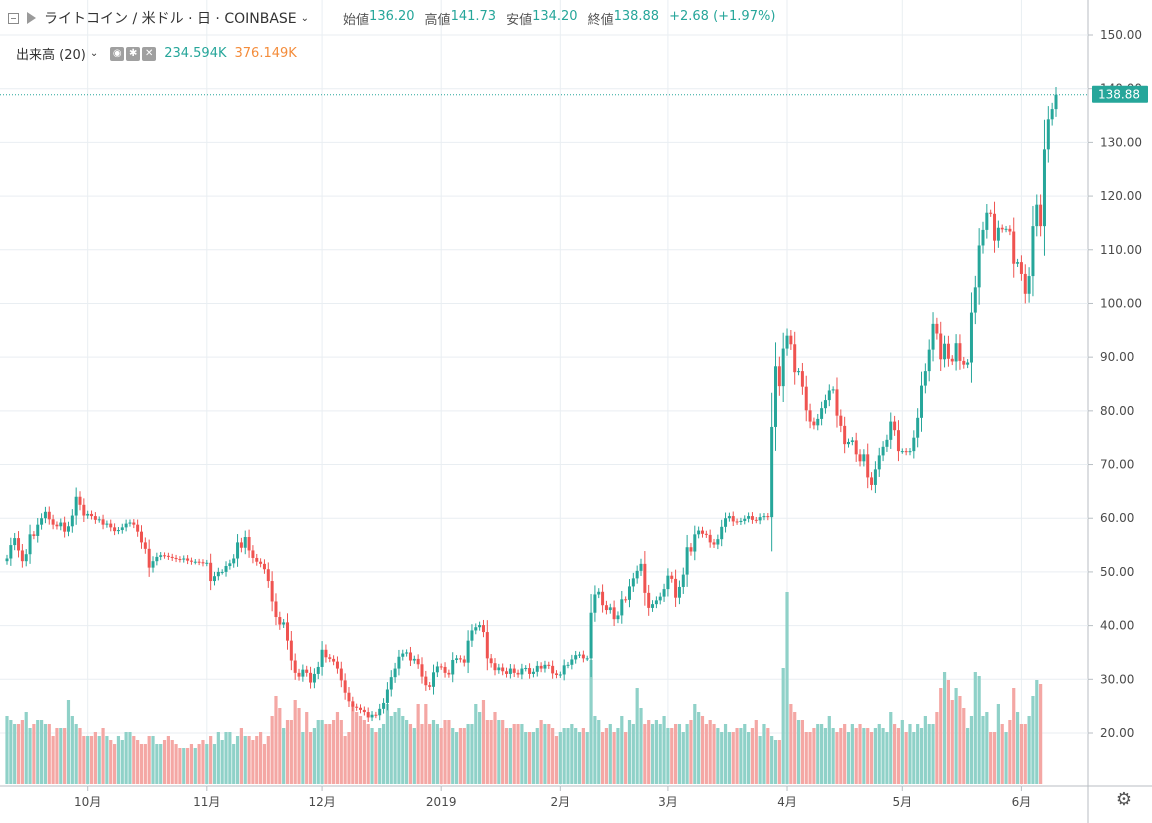 This screenshot has height=823, width=1152. Describe the element at coordinates (13, 18) in the screenshot. I see `collapse-icon` at that location.